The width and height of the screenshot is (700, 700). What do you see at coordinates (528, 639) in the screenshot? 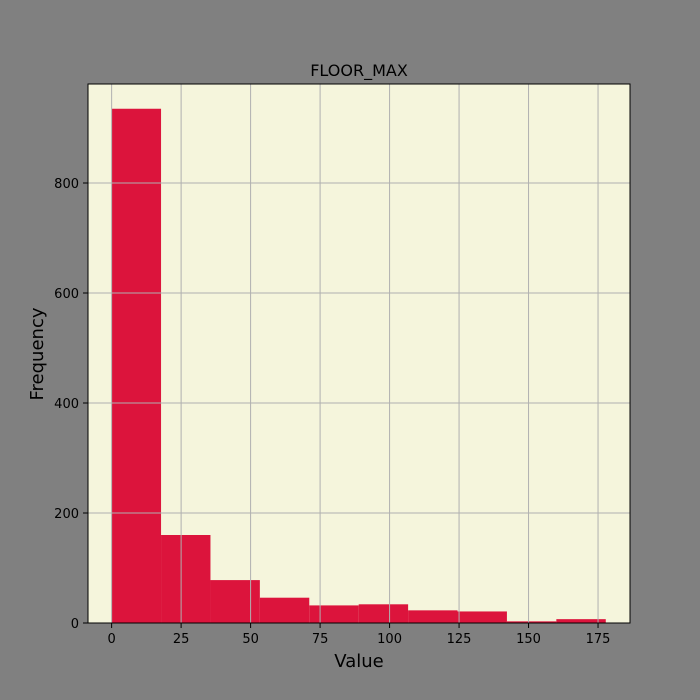
I see `x-tick-label: 150` at bounding box center [528, 639].